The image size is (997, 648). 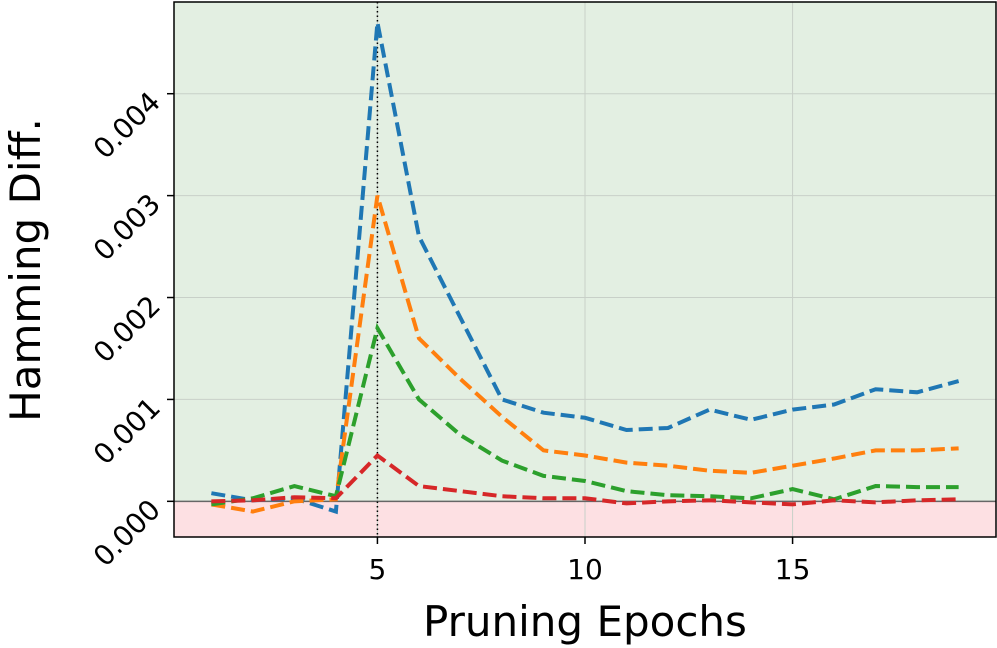 I want to click on x-axis-label: Pruning Epochs, so click(x=585, y=621).